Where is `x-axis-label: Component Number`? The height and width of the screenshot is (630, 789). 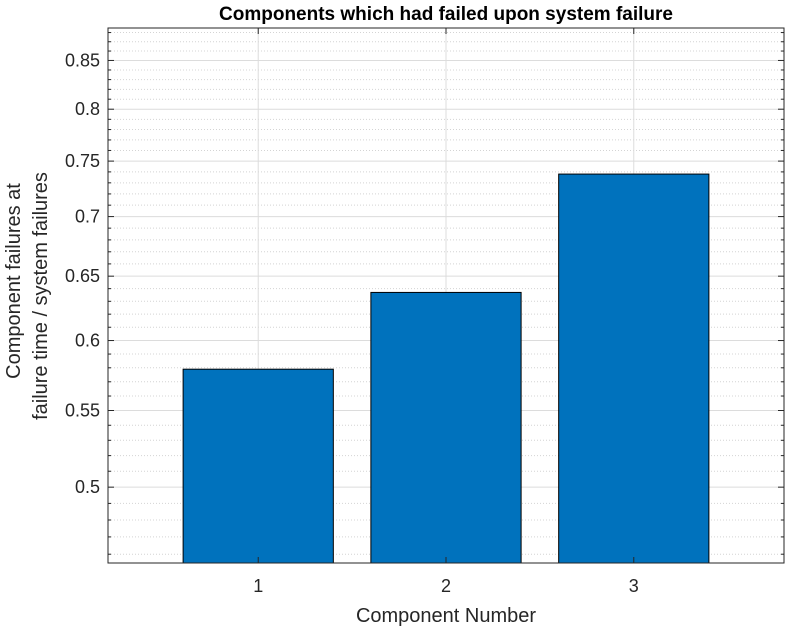 x-axis-label: Component Number is located at coordinates (446, 616).